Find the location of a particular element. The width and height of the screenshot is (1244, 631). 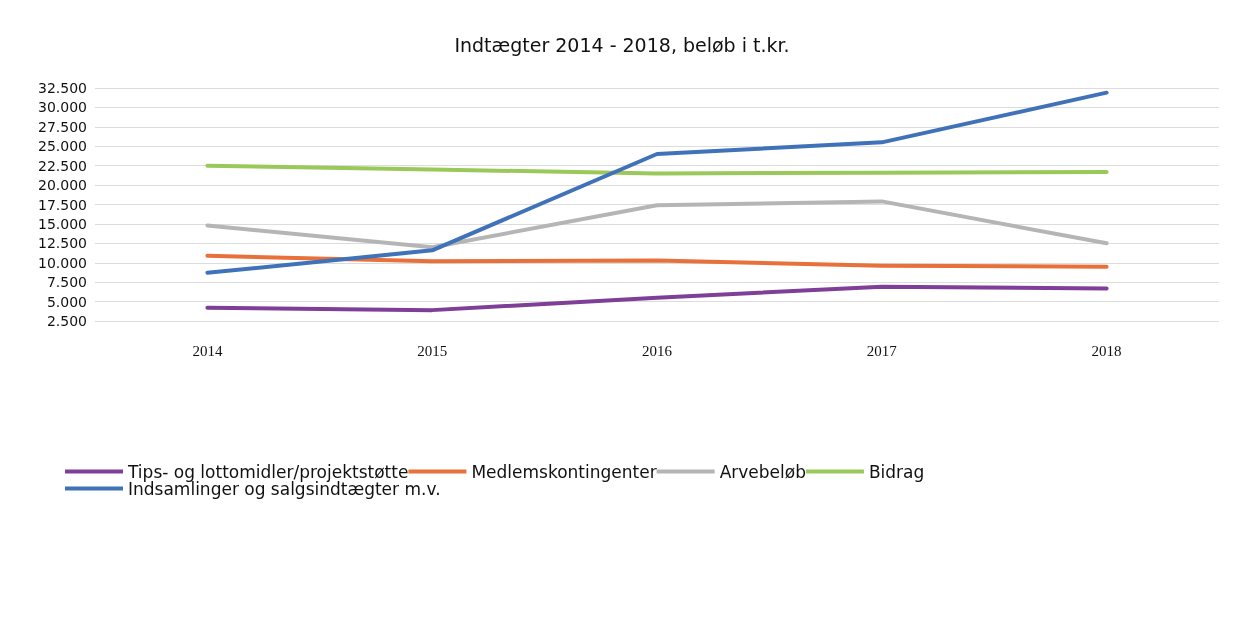

legend-label: Arvebeløb is located at coordinates (762, 471).